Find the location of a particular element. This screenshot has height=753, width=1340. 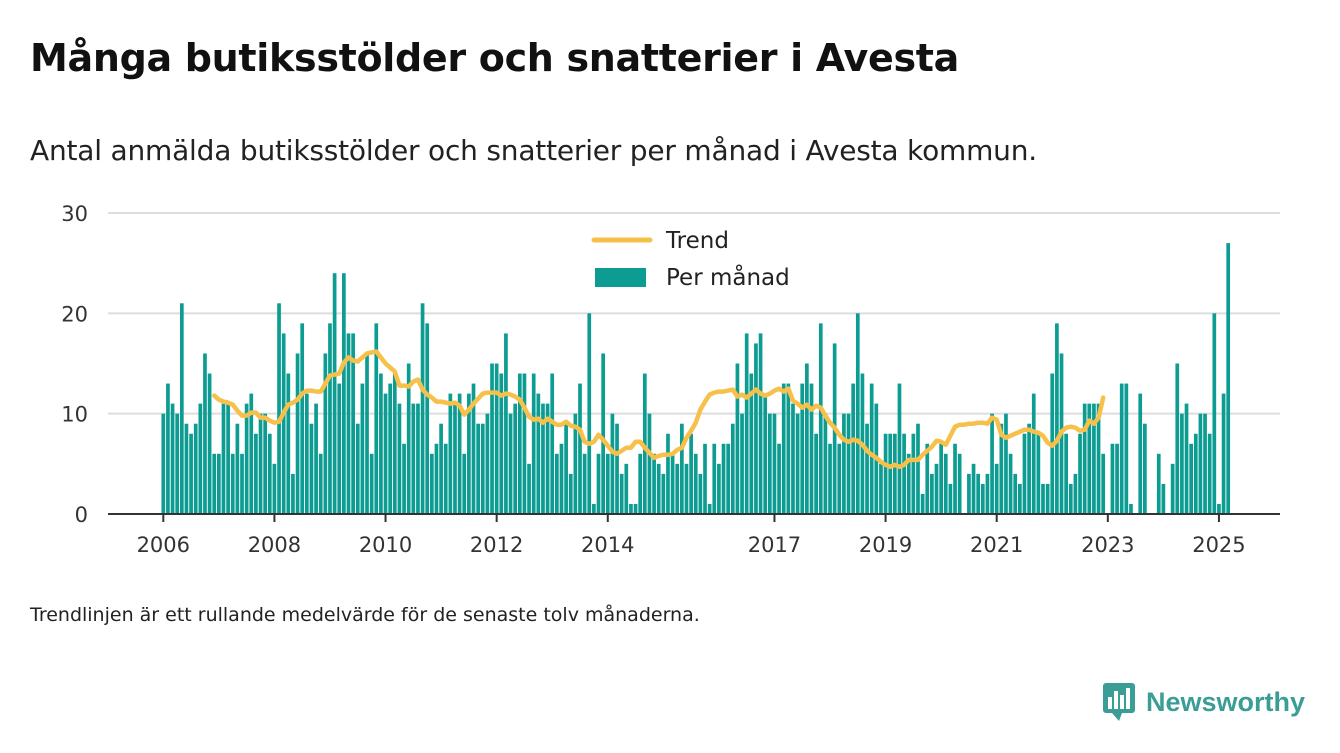

x-tick-label: 2021 is located at coordinates (996, 545).